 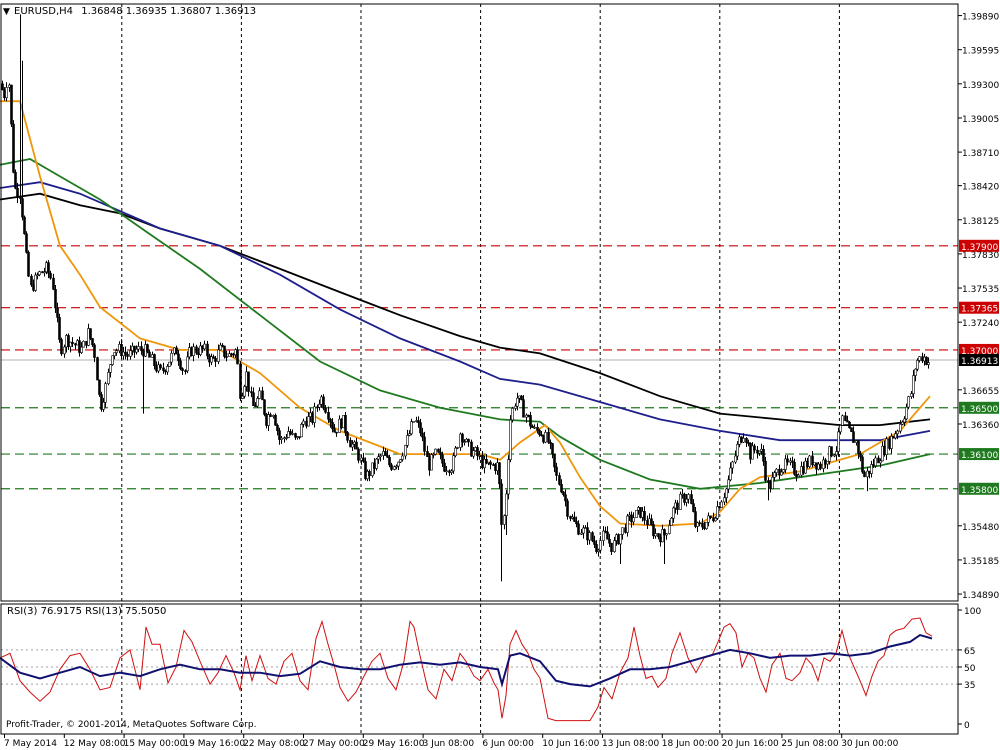 I want to click on level-tag-label: 1.35800, so click(x=979, y=491).